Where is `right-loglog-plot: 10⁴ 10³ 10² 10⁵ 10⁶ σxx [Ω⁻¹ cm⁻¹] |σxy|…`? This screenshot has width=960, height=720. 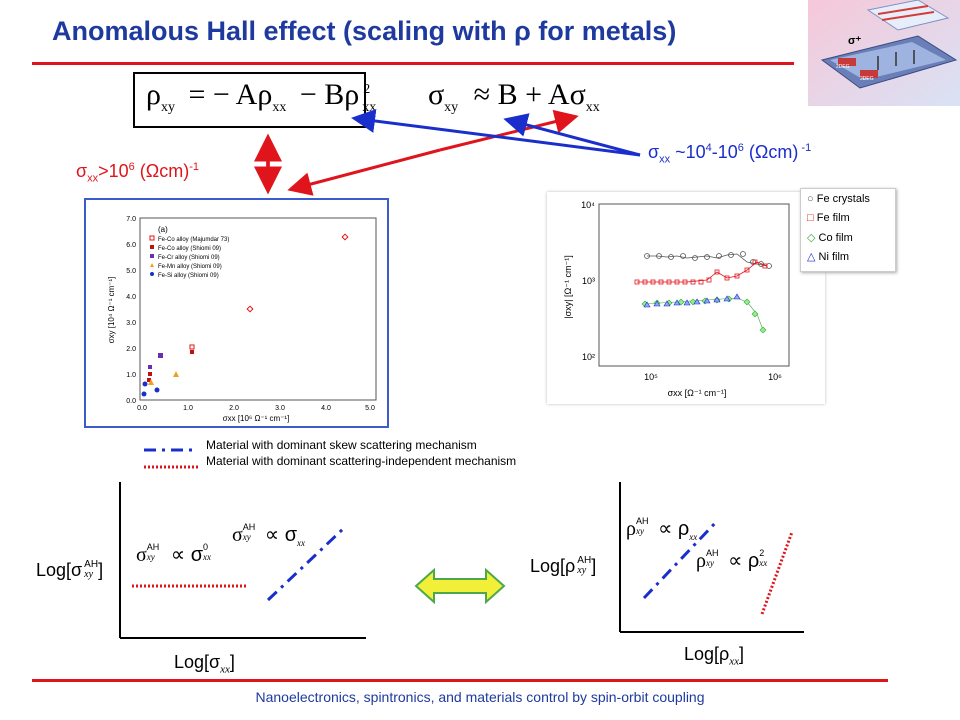 right-loglog-plot: 10⁴ 10³ 10² 10⁵ 10⁶ σxx [Ω⁻¹ cm⁻¹] |σxy|… is located at coordinates (686, 298).